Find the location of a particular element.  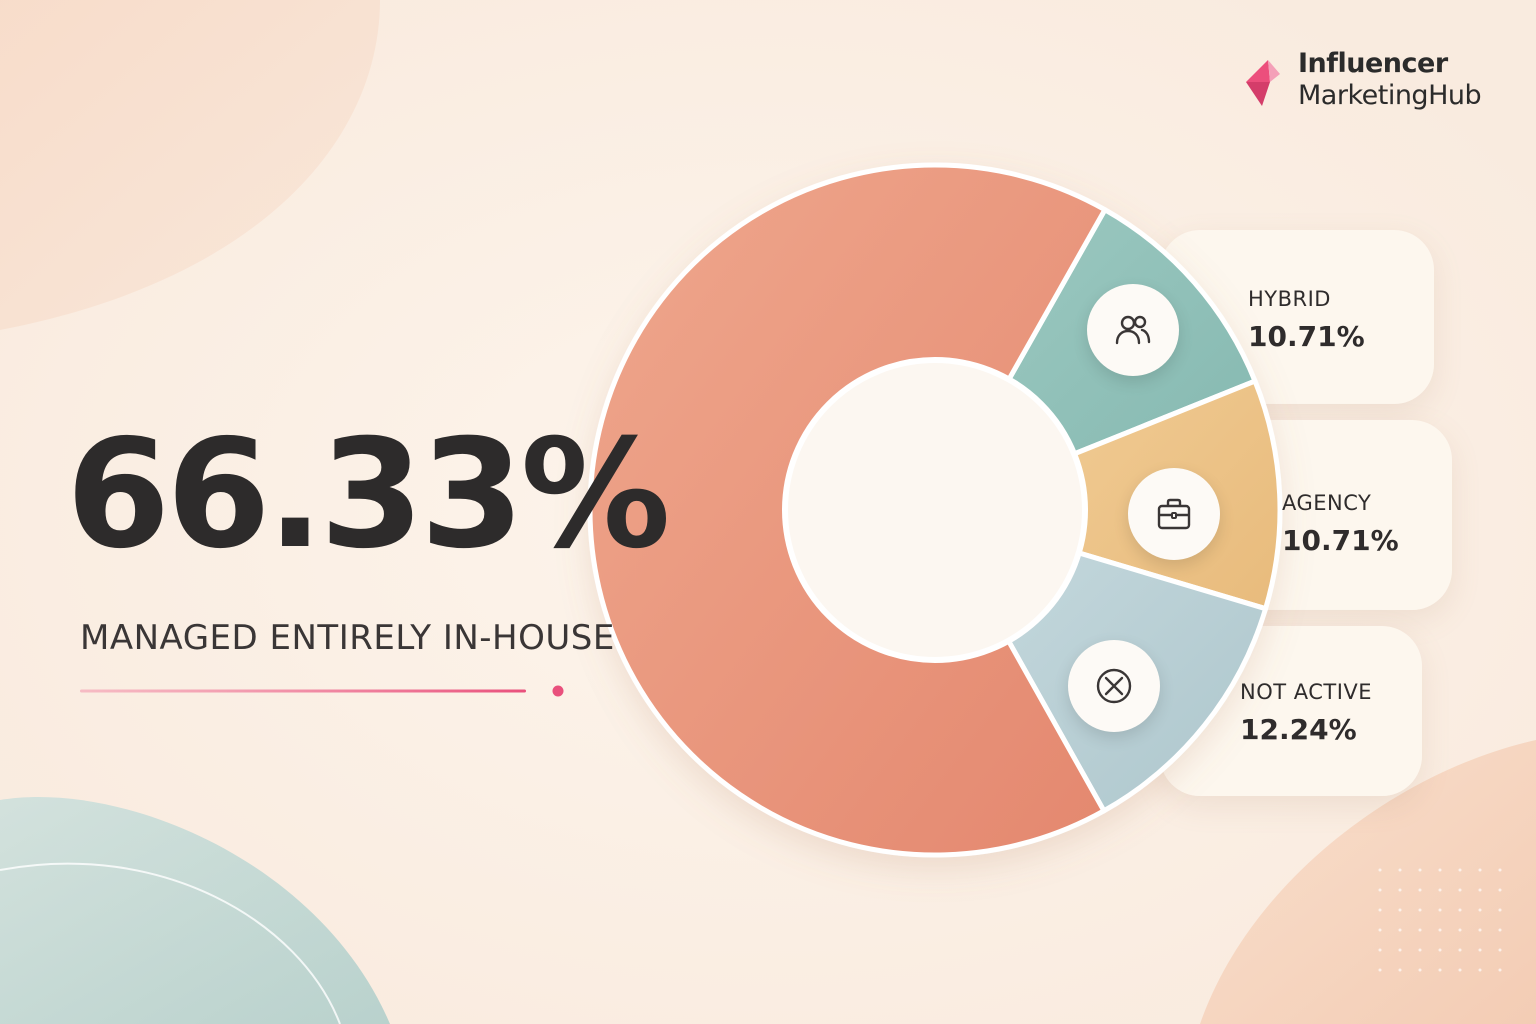

brand-name-line1: Influencer is located at coordinates (1373, 63).